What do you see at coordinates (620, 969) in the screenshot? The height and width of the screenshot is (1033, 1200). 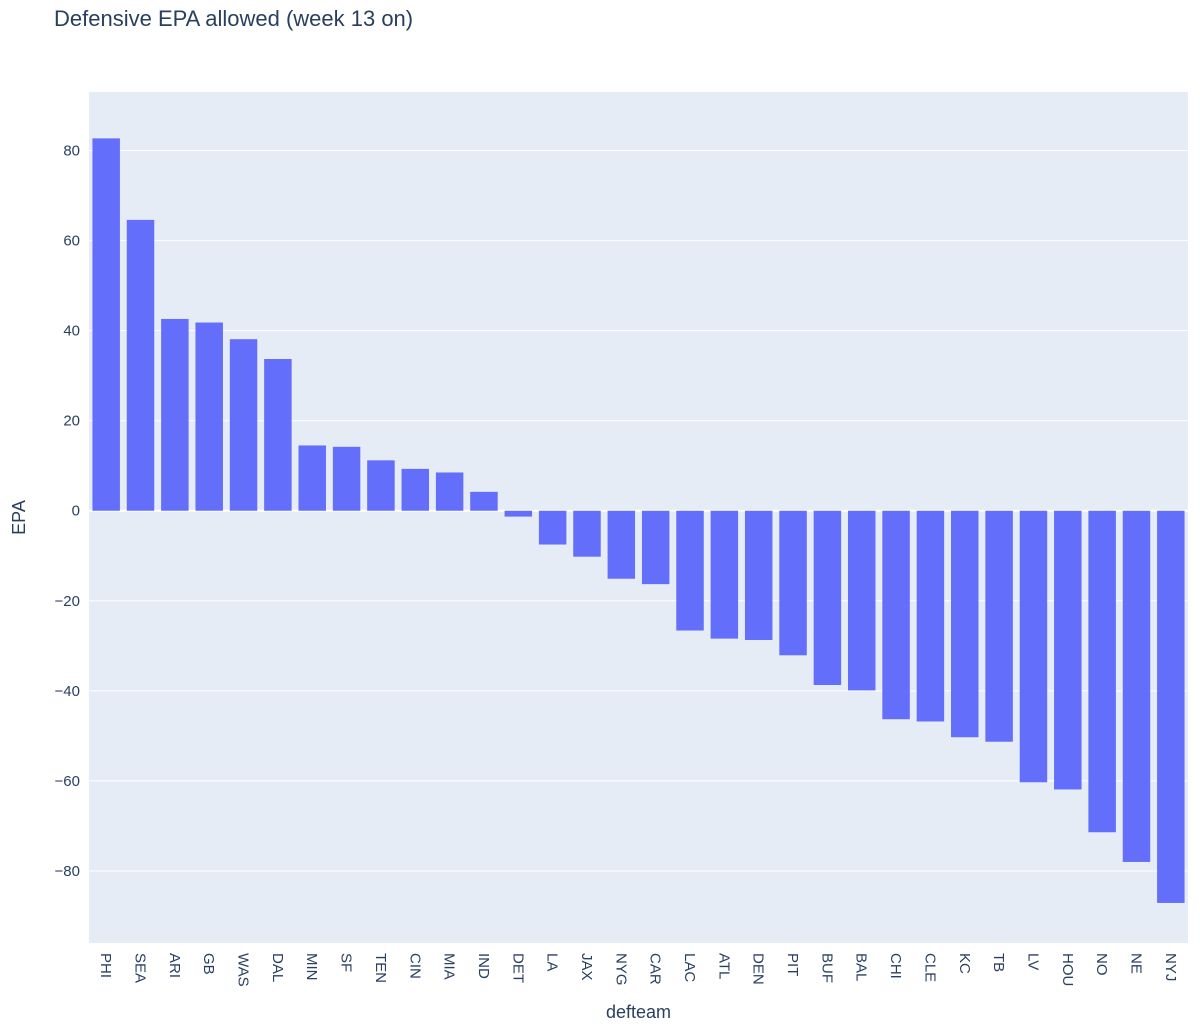 I see `x-tick-label: NYG` at bounding box center [620, 969].